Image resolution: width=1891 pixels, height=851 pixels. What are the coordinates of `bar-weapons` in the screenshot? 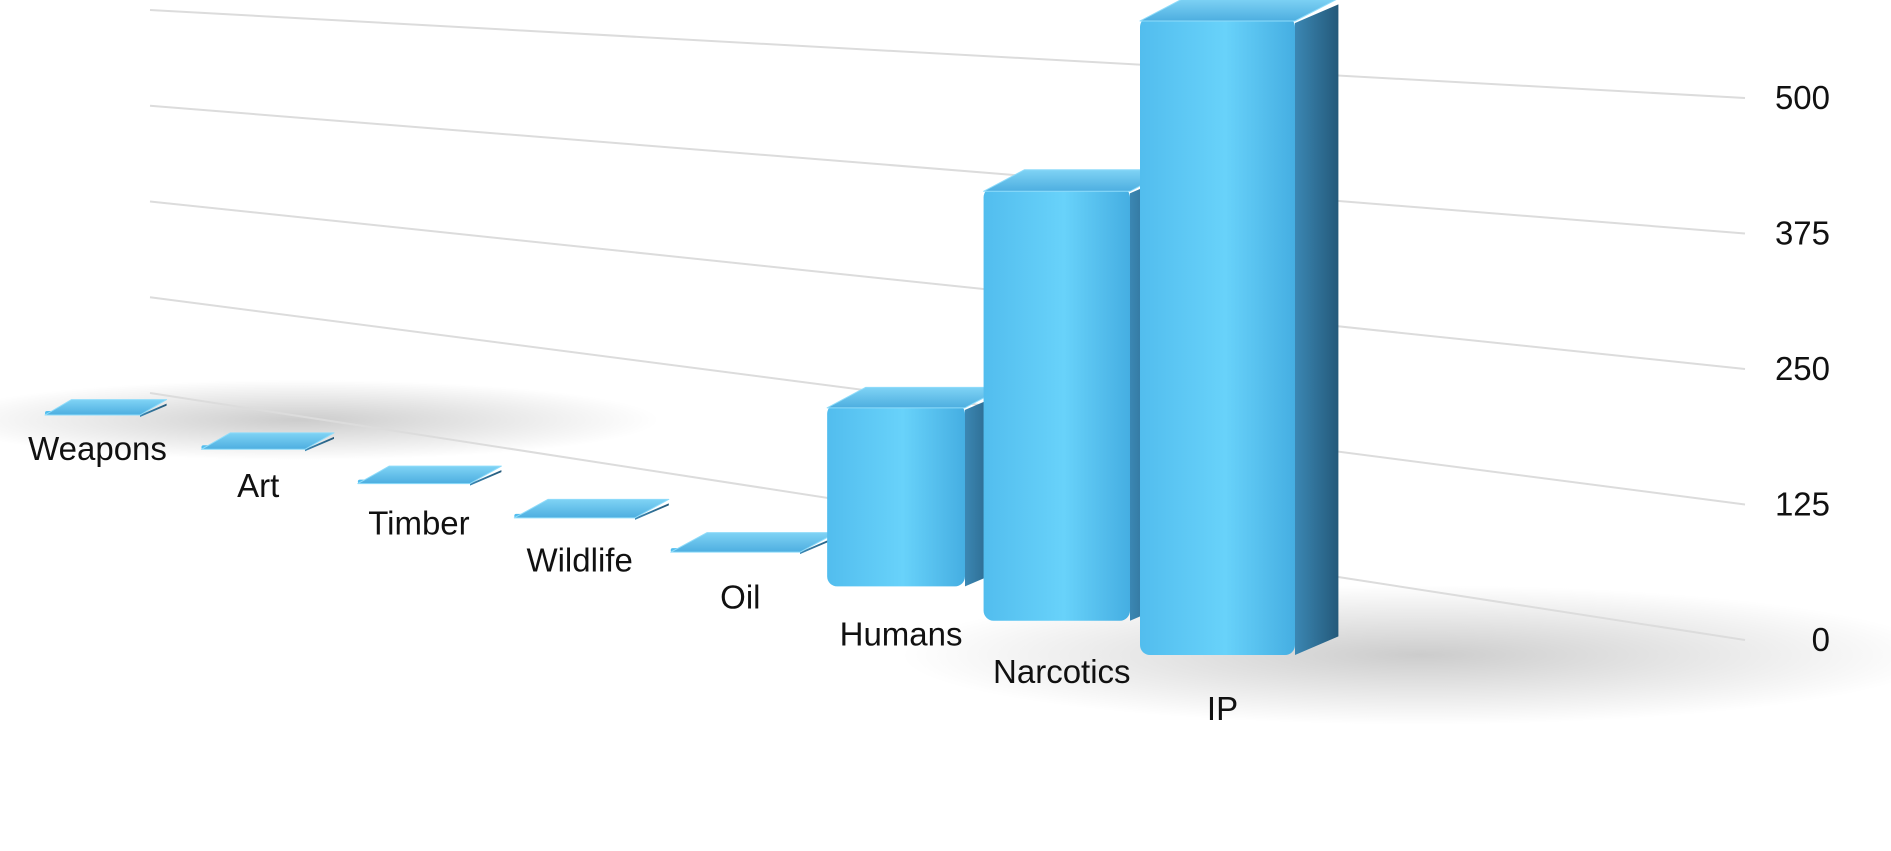 It's located at (106, 408).